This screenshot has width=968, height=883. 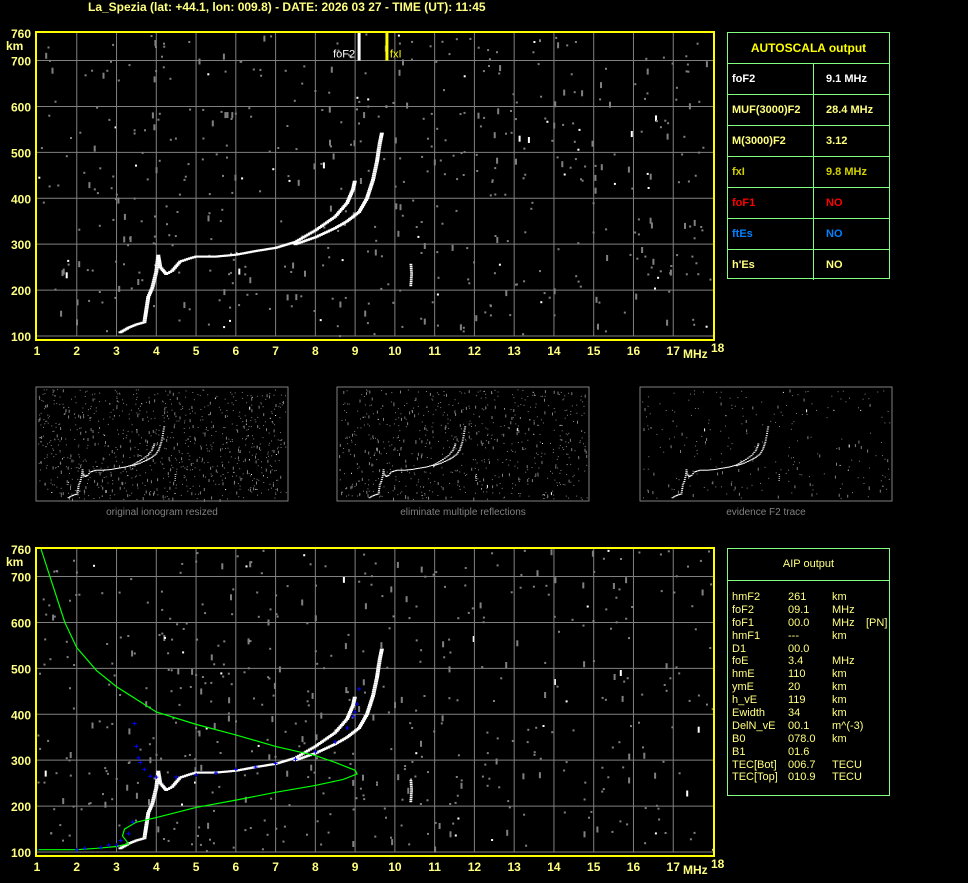 I want to click on y-tick-label: 300, so click(x=21, y=761).